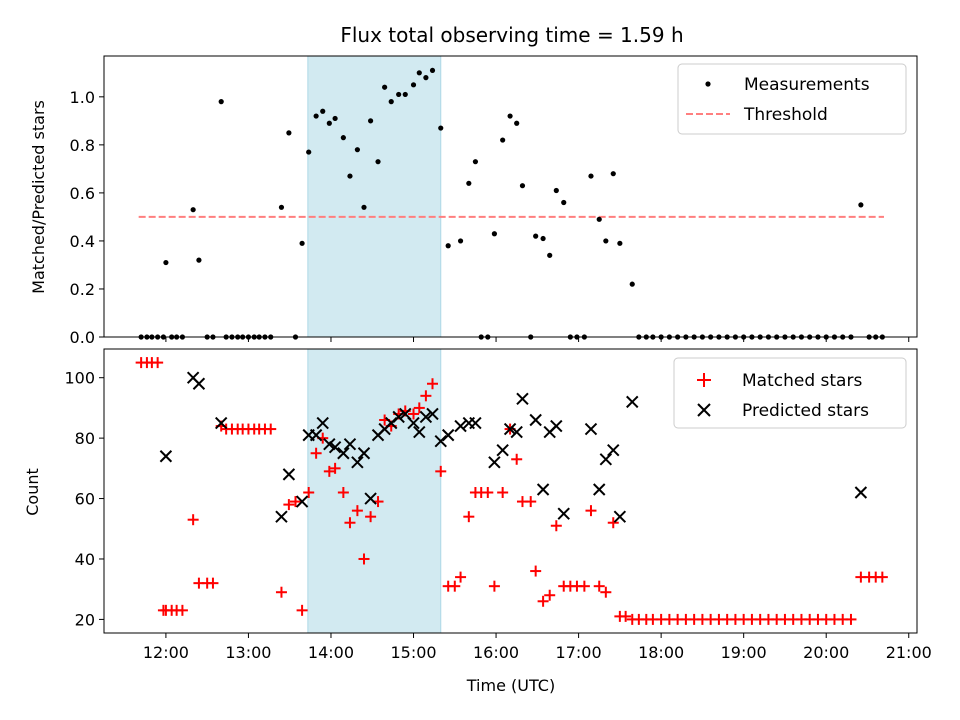 Image resolution: width=960 pixels, height=720 pixels. I want to click on y-tick-label: 0.0, so click(82, 337).